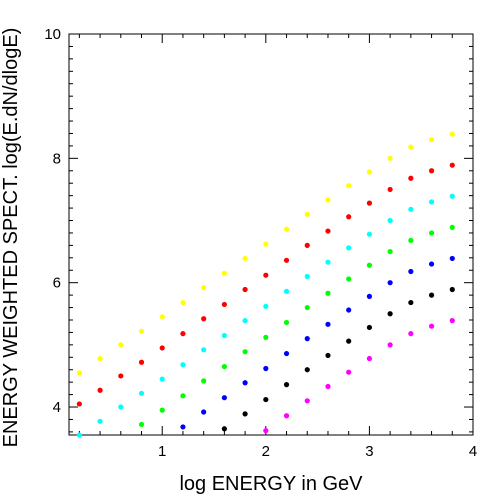 This screenshot has width=478, height=496. Describe the element at coordinates (11, 238) in the screenshot. I see `y-axis-title: ENERGY WEIGHTED SPECT. log(E.dN/dlogE)` at that location.